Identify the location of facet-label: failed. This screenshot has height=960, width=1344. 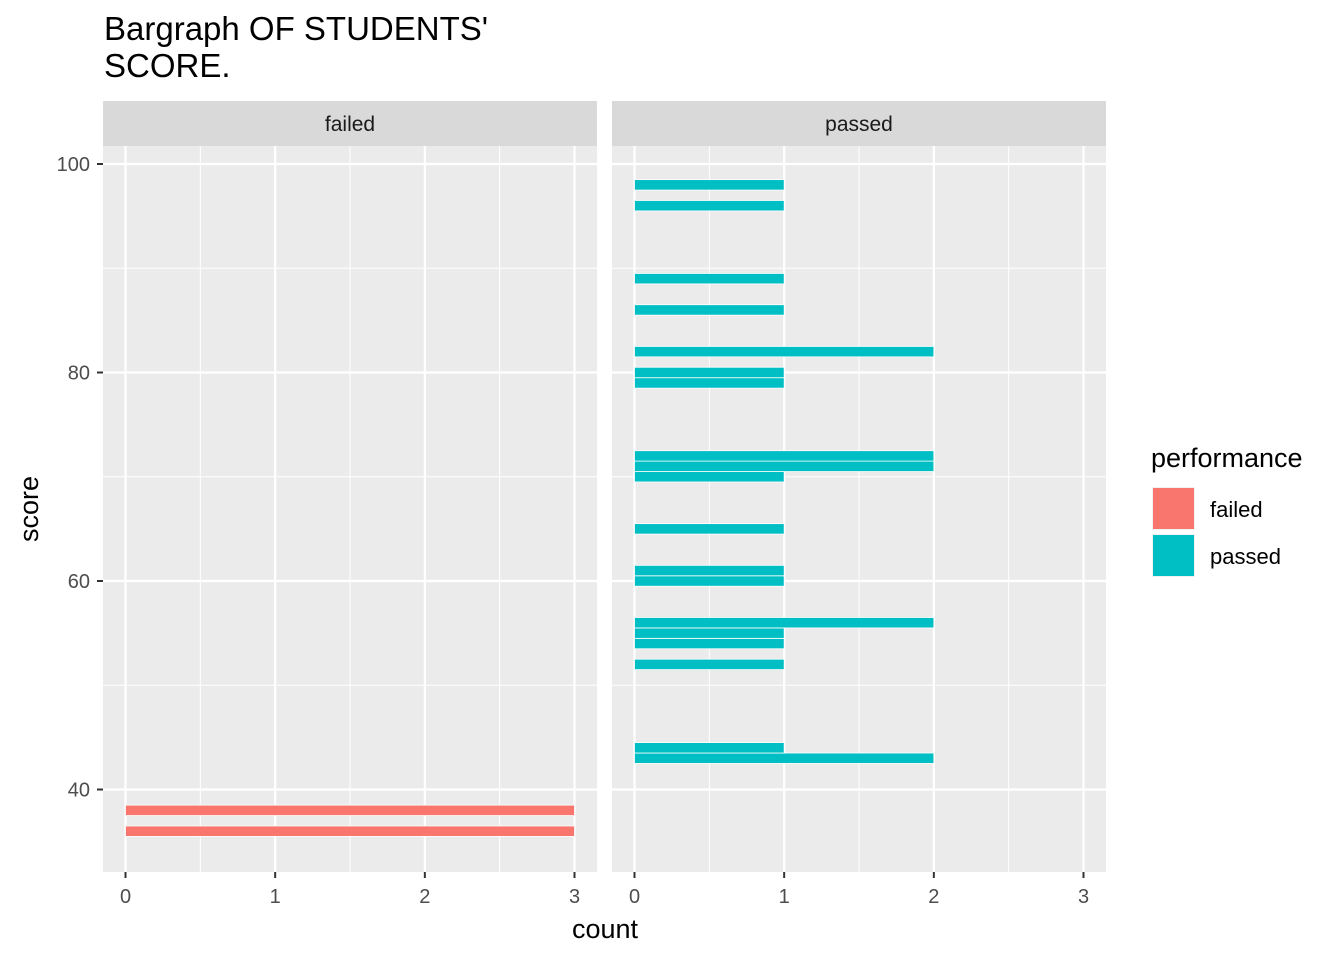
(350, 124).